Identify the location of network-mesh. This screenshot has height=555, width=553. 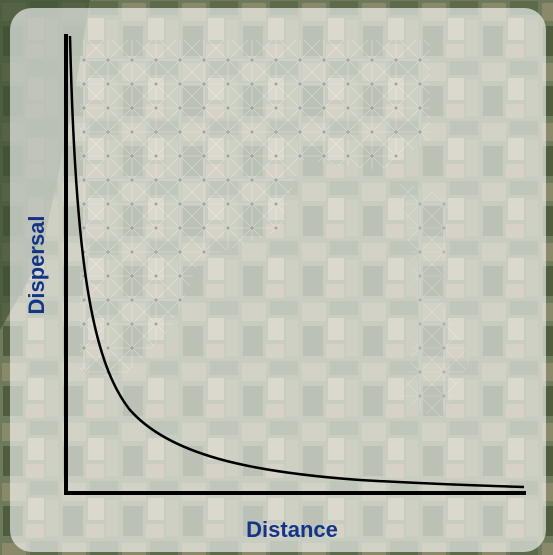
(435, 300).